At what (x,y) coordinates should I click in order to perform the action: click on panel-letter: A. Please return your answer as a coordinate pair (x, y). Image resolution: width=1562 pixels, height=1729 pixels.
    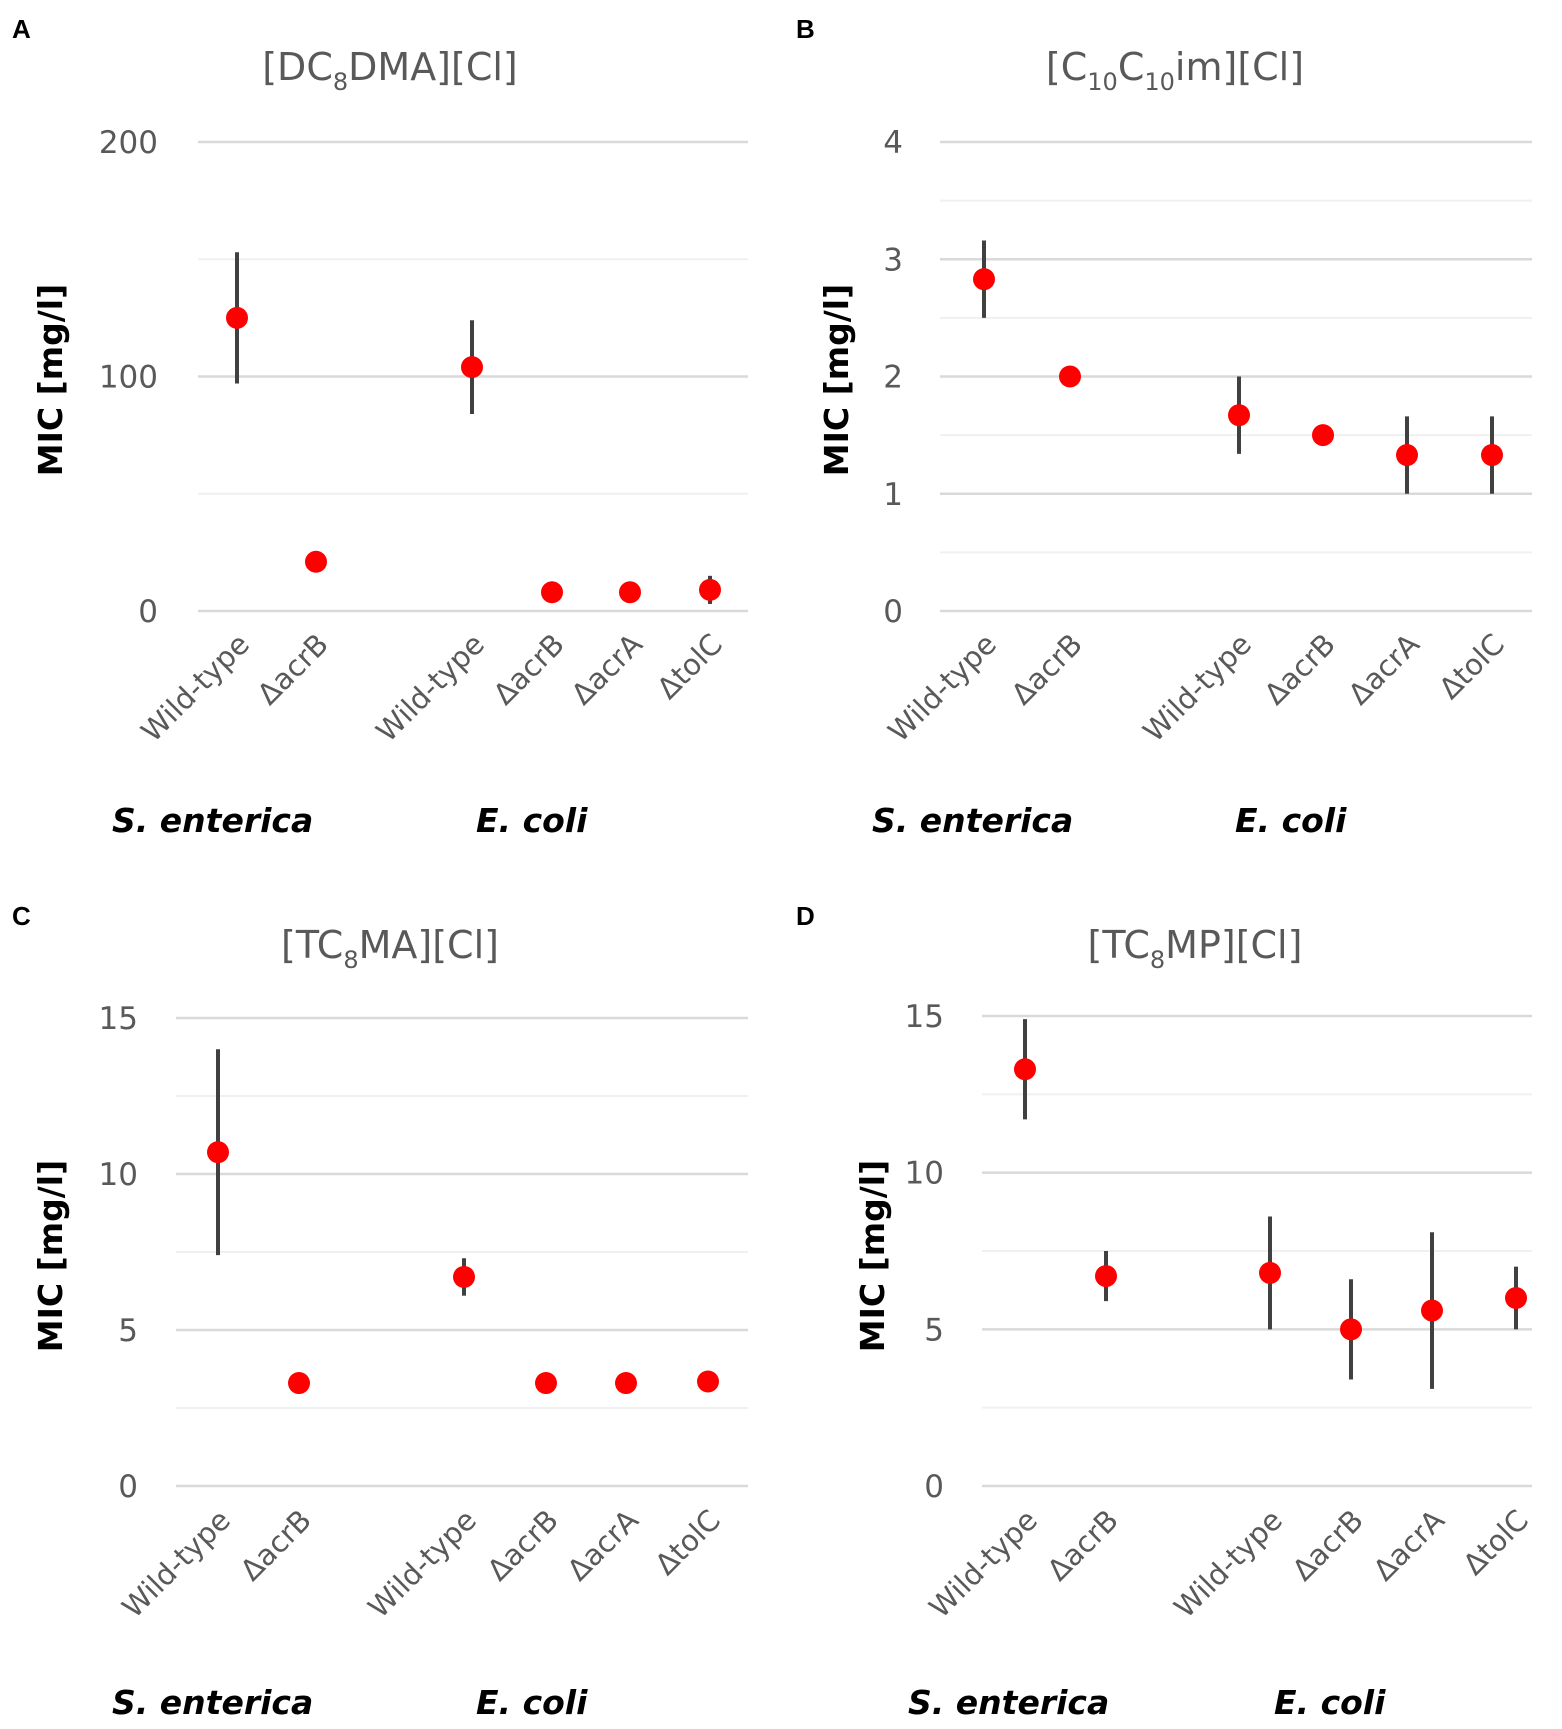
    Looking at the image, I should click on (21, 29).